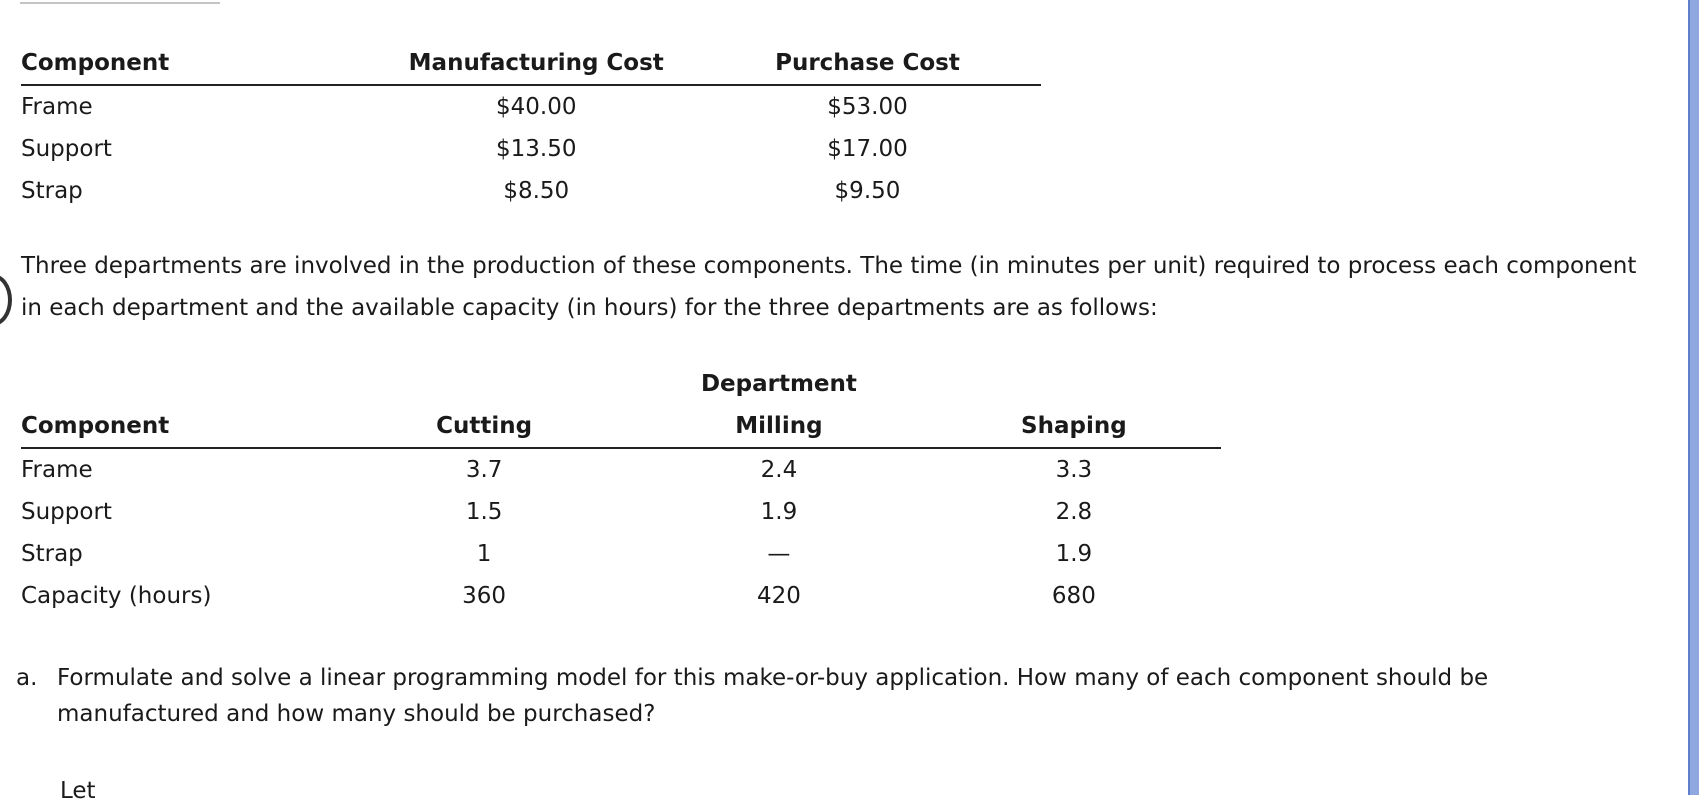  I want to click on cost-header-component: Component, so click(200, 64).